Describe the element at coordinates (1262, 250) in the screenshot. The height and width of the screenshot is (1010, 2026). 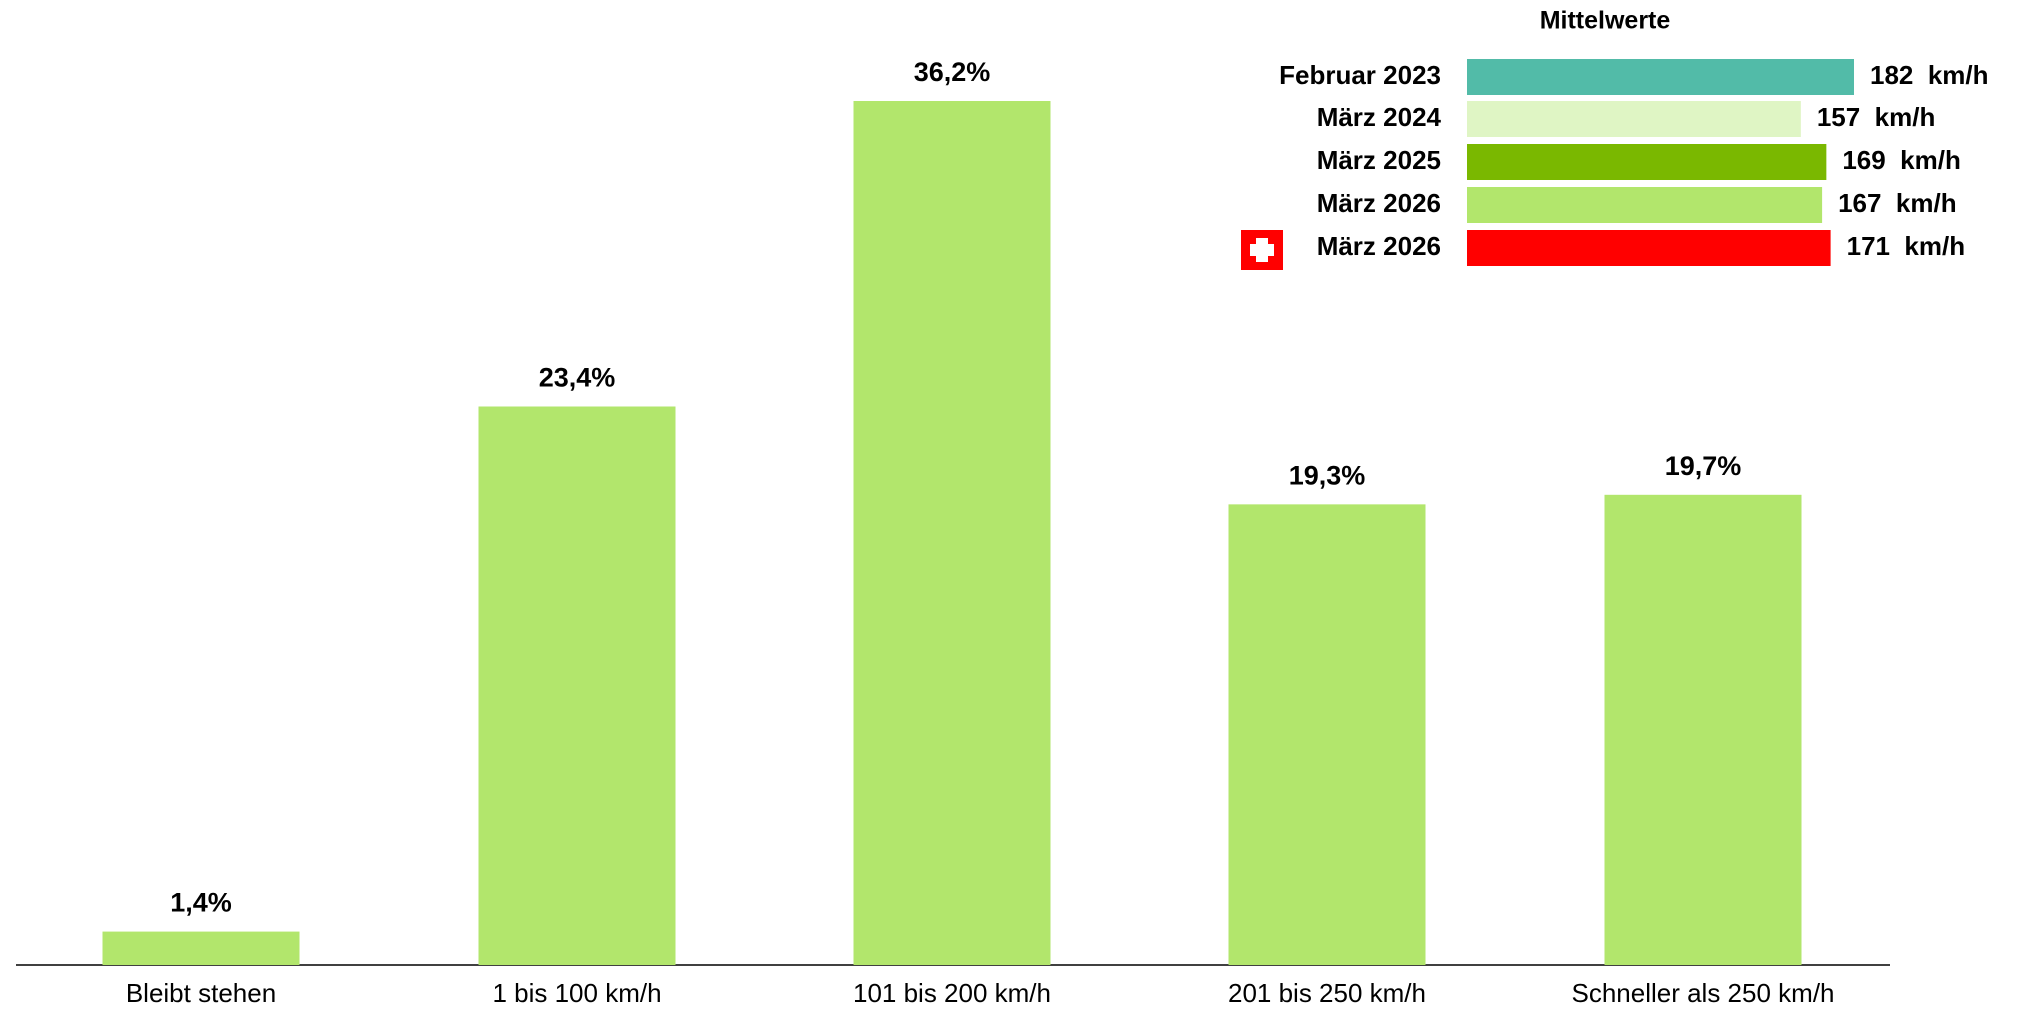
I see `swiss-flag` at that location.